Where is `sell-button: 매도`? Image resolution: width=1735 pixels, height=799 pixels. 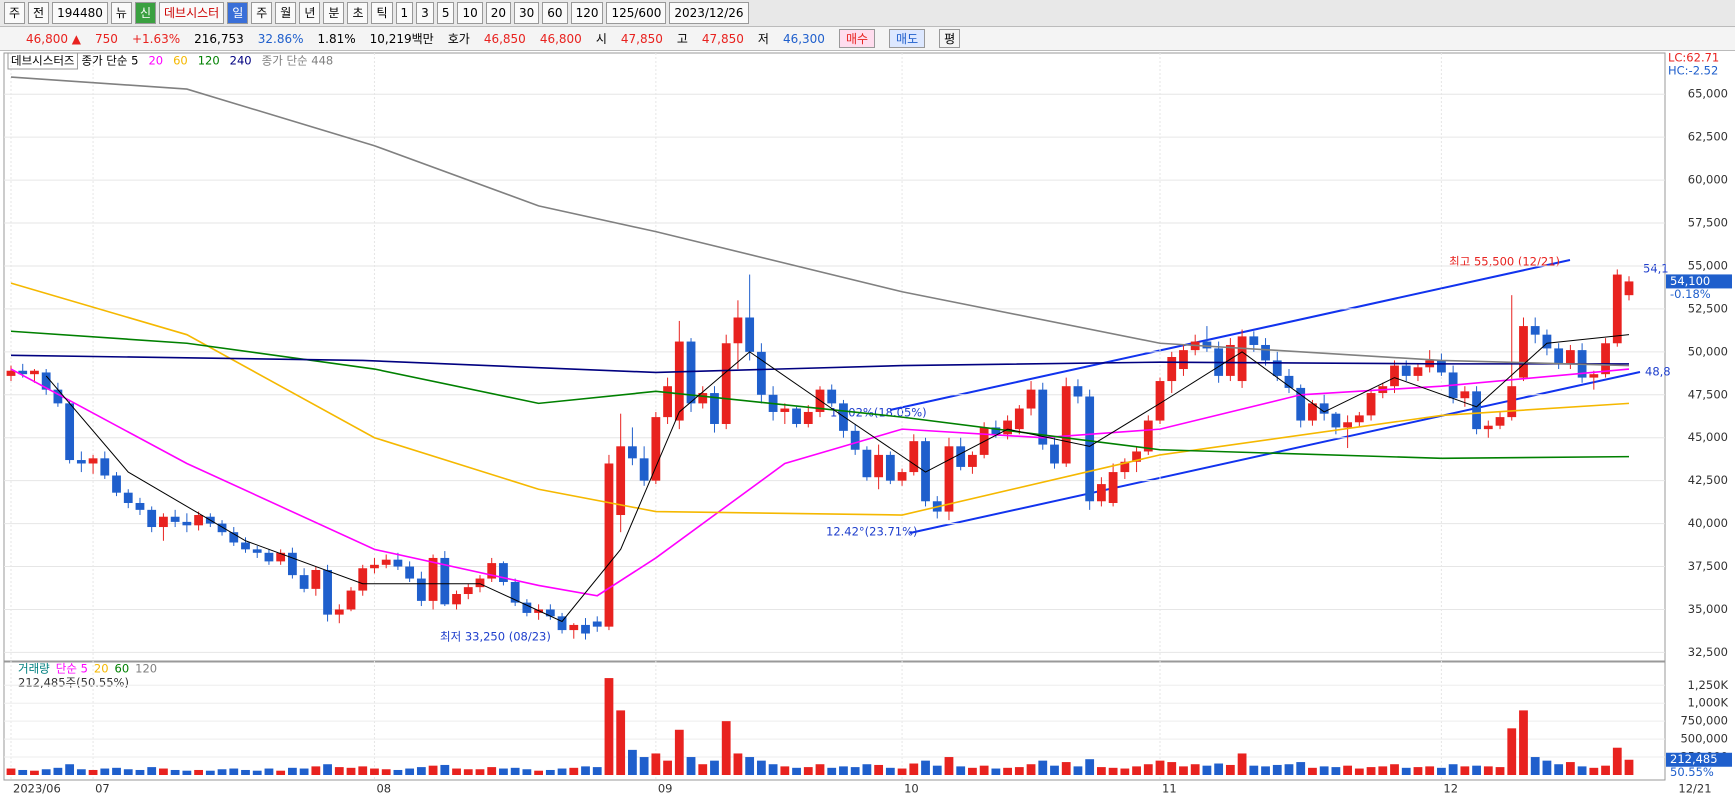 sell-button: 매도 is located at coordinates (907, 38).